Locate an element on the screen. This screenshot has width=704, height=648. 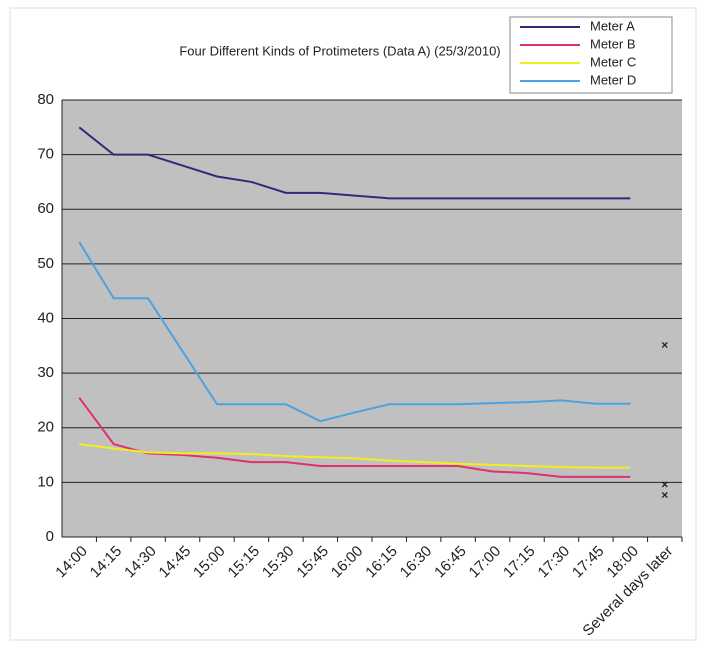
y-tick-label: 40 is located at coordinates (45, 317).